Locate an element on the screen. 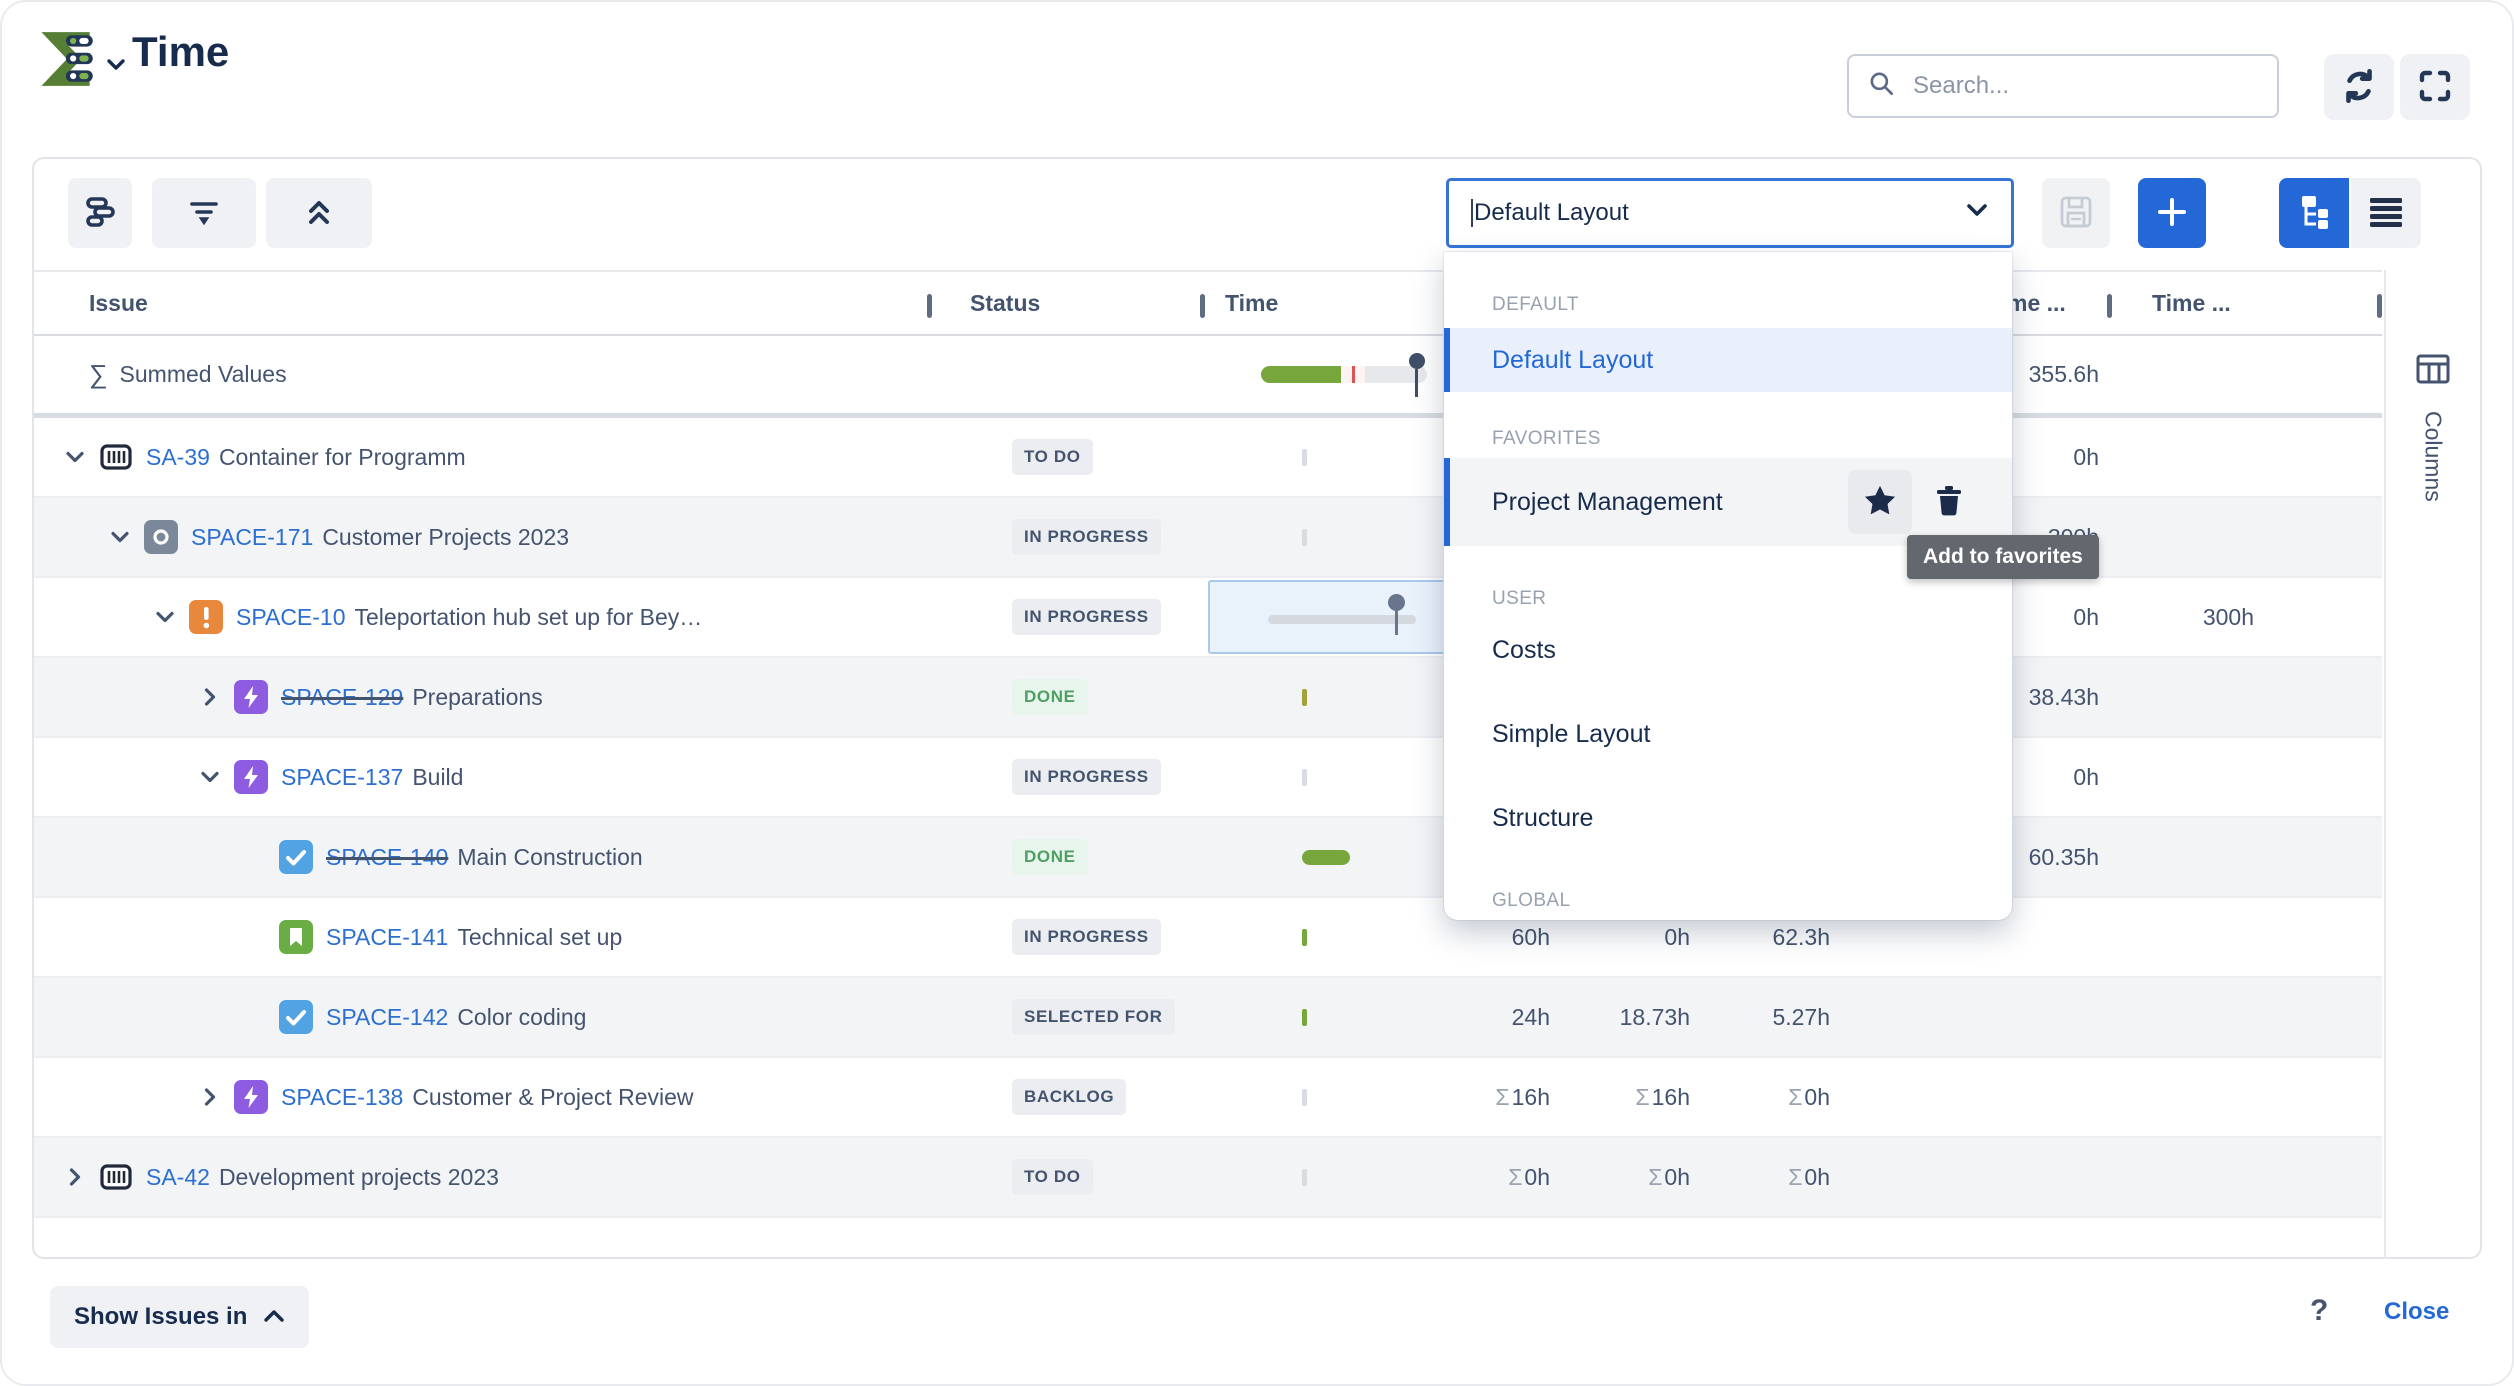 The width and height of the screenshot is (2514, 1386). add-to-favorites-button is located at coordinates (1880, 502).